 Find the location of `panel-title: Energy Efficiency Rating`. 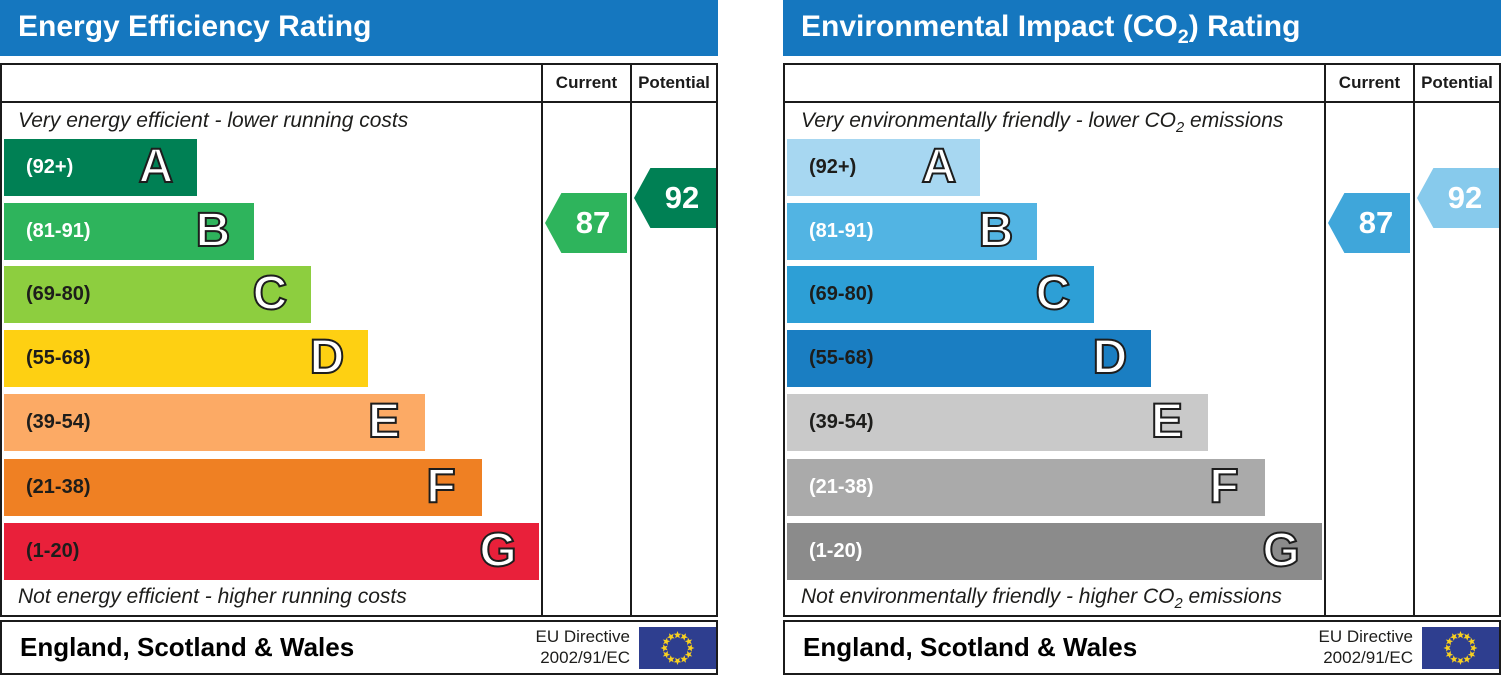

panel-title: Energy Efficiency Rating is located at coordinates (359, 28).